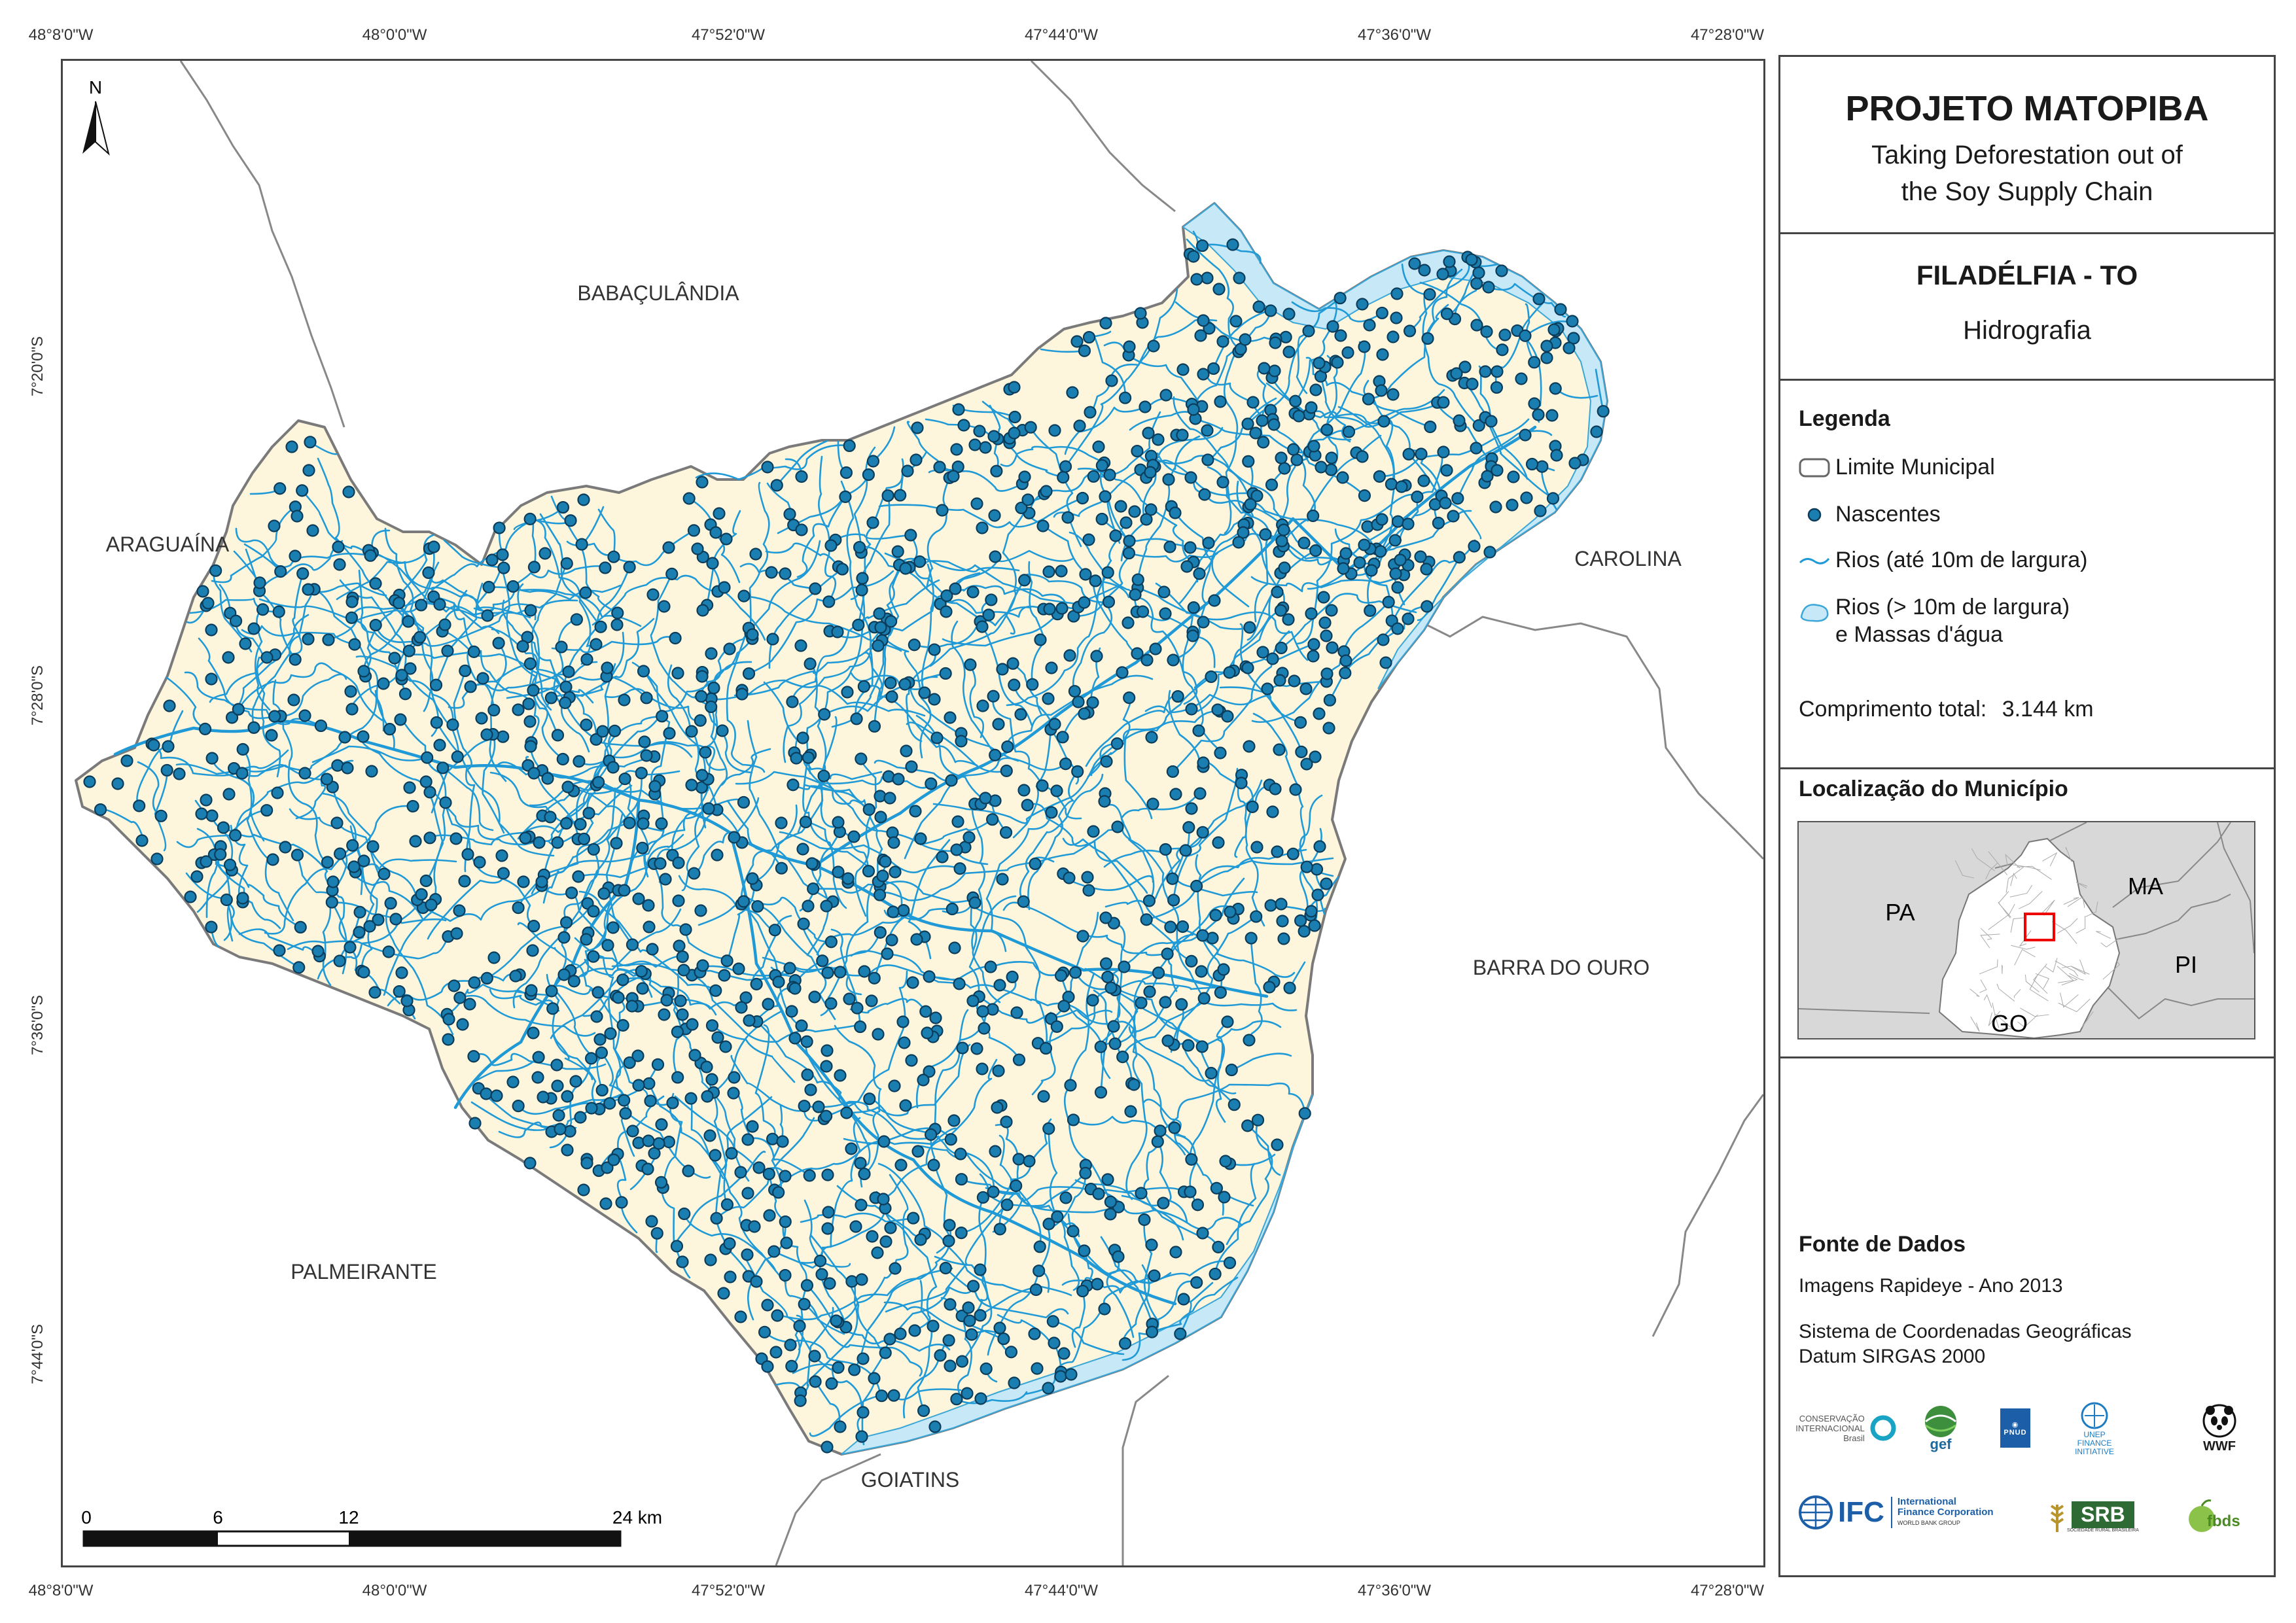 This screenshot has width=2296, height=1623. I want to click on tick-bottom-6: 47°28'0"W, so click(1728, 1591).